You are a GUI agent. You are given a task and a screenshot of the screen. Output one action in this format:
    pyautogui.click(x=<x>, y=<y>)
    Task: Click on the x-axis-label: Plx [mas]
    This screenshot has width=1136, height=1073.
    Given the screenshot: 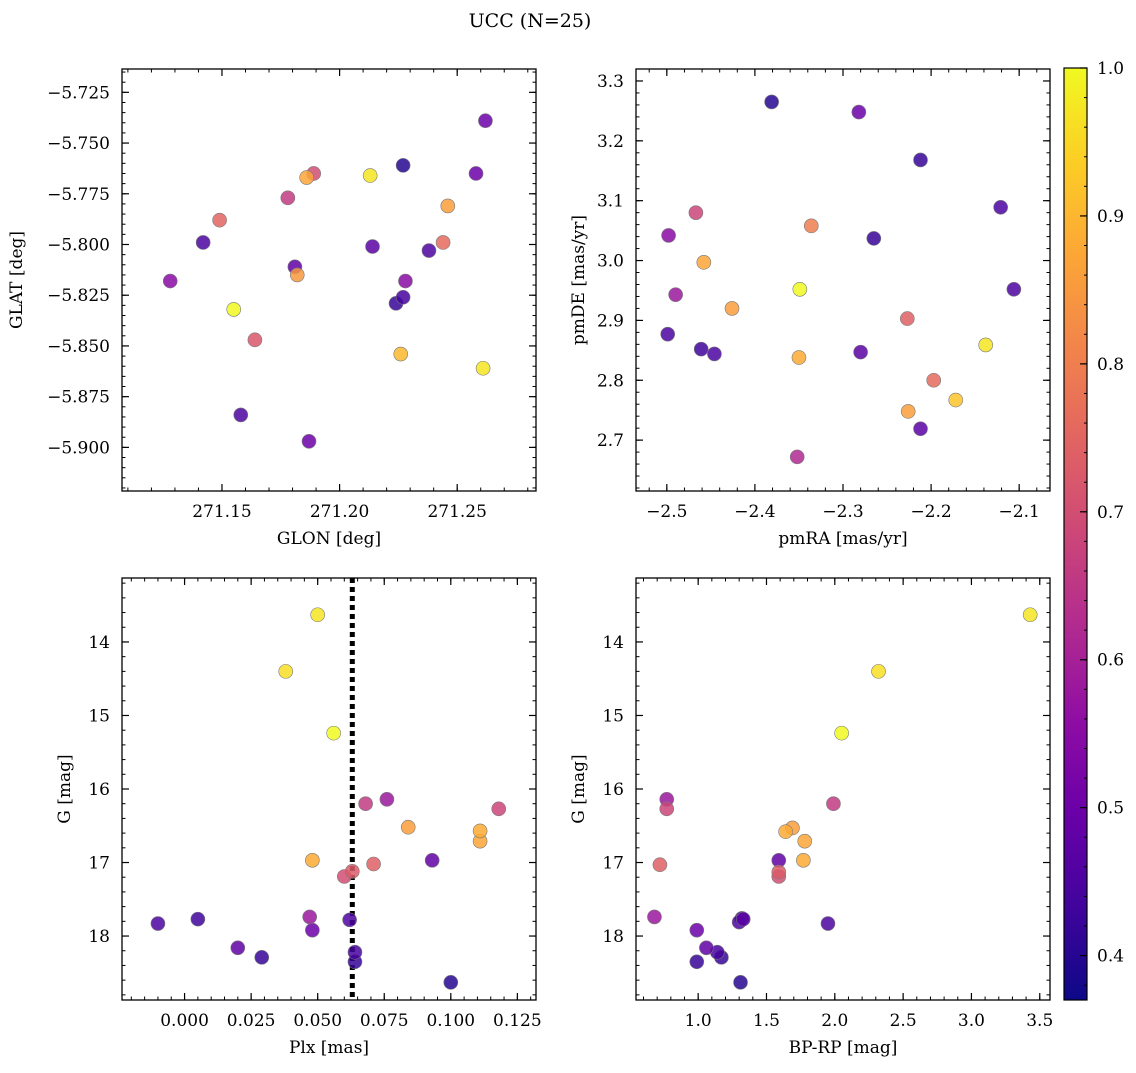 What is the action you would take?
    pyautogui.click(x=329, y=1048)
    